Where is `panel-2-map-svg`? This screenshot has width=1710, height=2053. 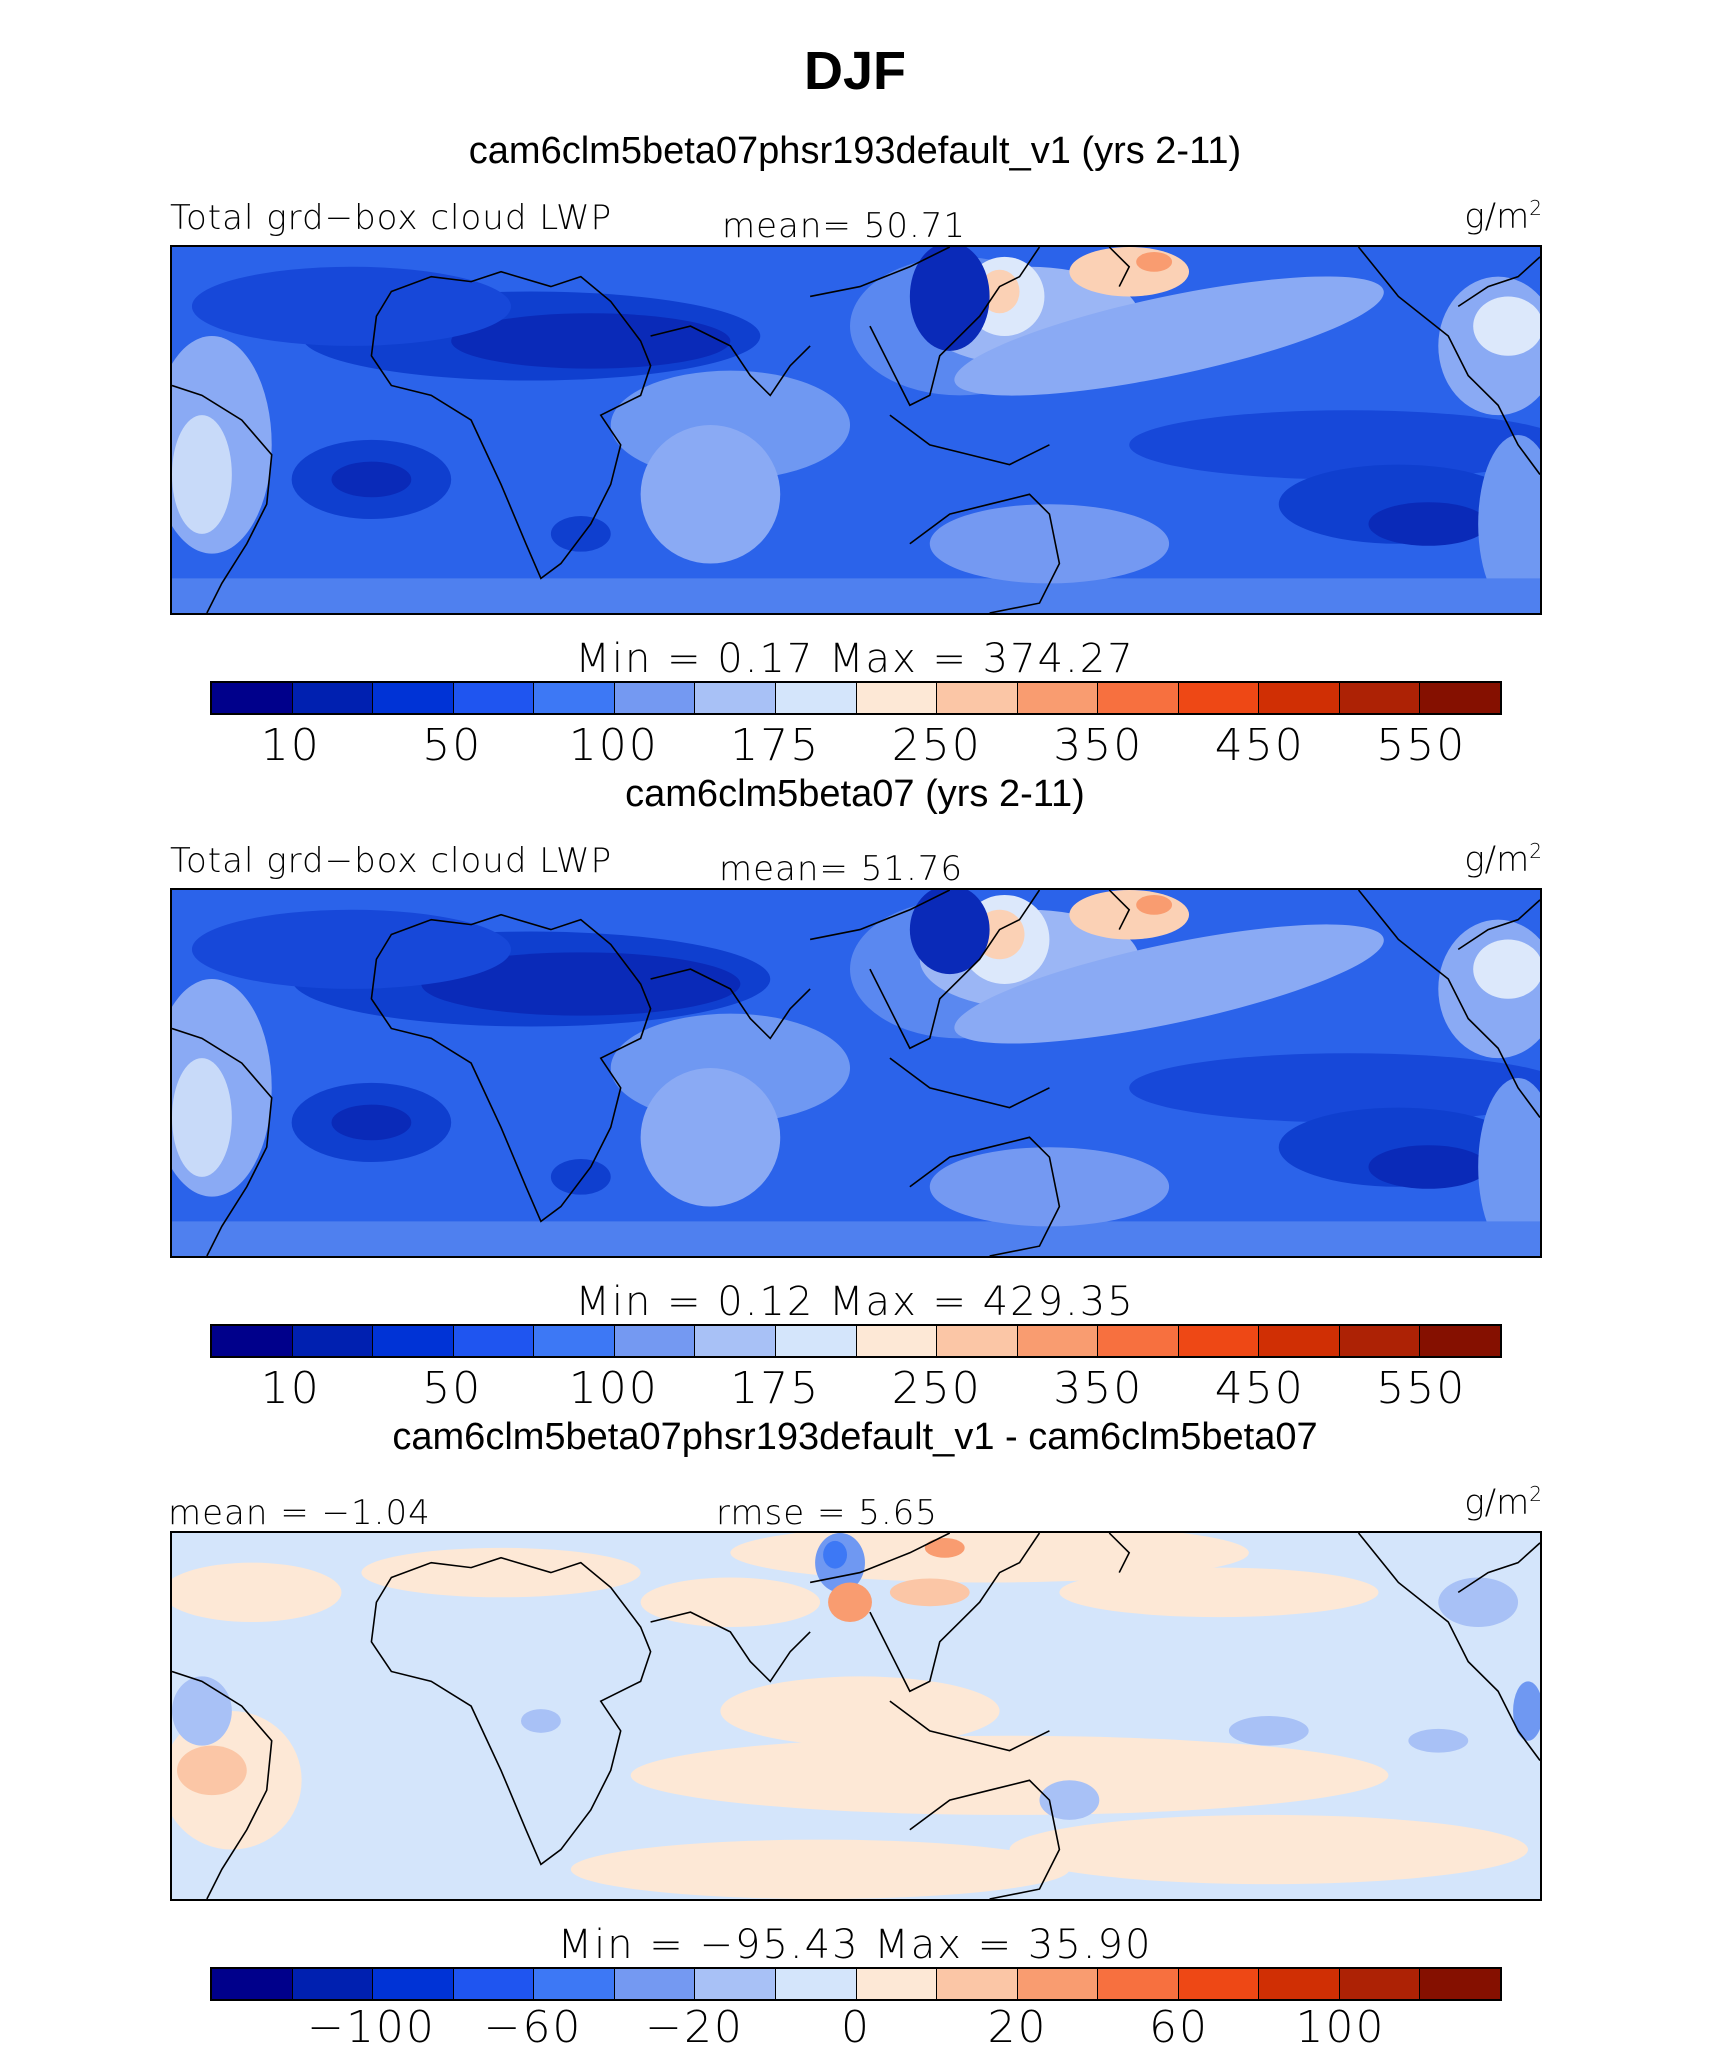 panel-2-map-svg is located at coordinates (856, 1073).